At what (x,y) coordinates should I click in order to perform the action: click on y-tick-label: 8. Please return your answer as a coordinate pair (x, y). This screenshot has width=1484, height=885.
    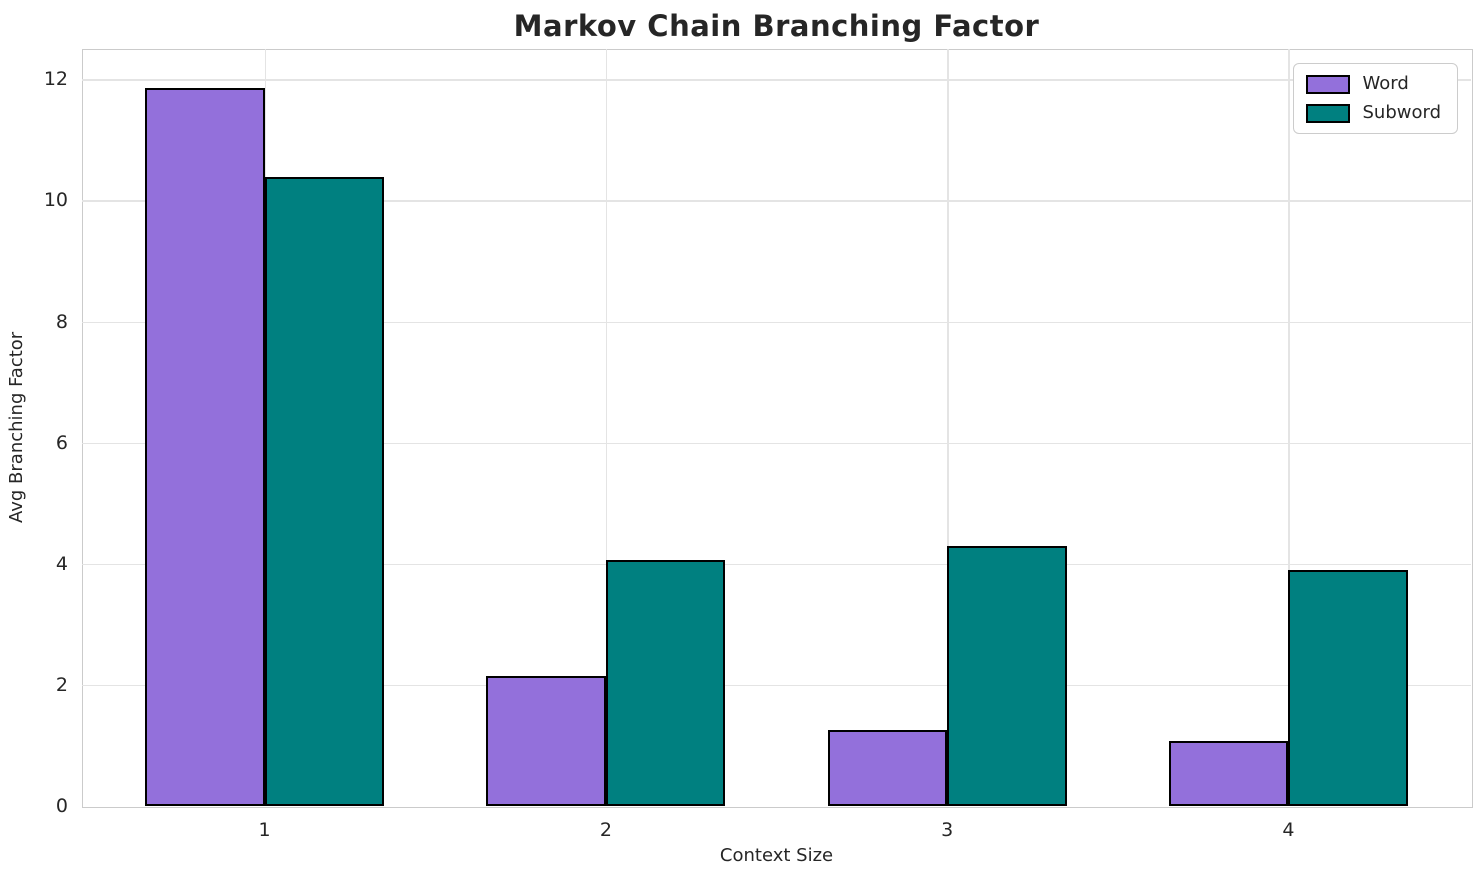
    Looking at the image, I should click on (61, 321).